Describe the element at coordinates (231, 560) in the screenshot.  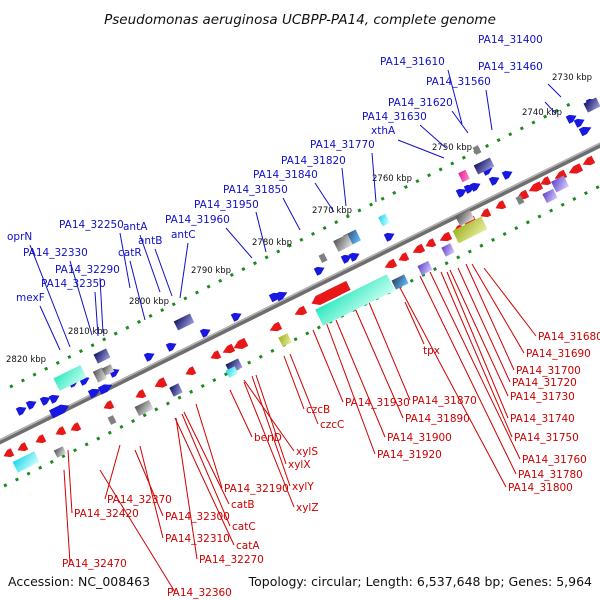
I see `reverse-gene-label: PA14_32270` at that location.